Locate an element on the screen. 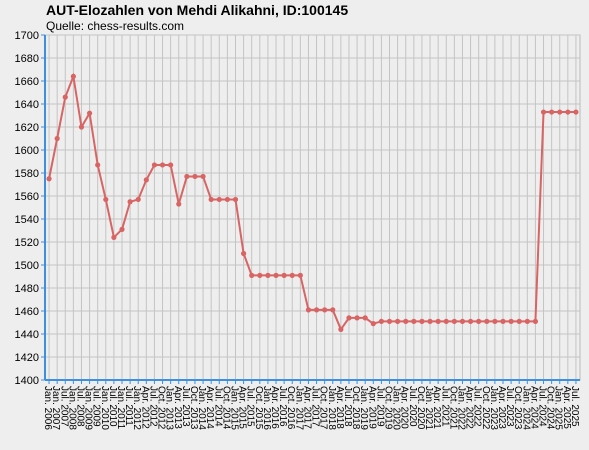 The width and height of the screenshot is (589, 450). x-tick-label: Jan. 2022 is located at coordinates (460, 408).